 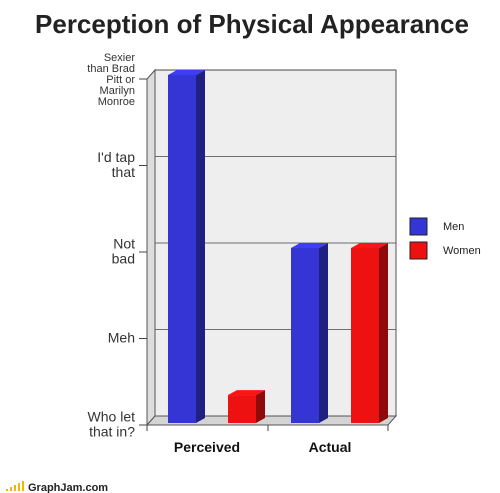 What do you see at coordinates (453, 227) in the screenshot?
I see `legend-label: Men` at bounding box center [453, 227].